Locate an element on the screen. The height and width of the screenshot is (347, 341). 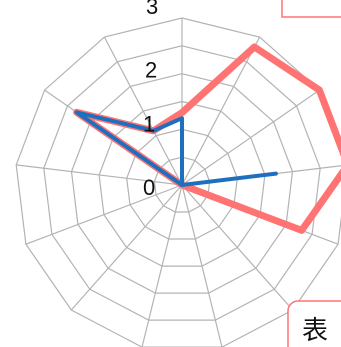
tick-label-2: 2 is located at coordinates (151, 70).